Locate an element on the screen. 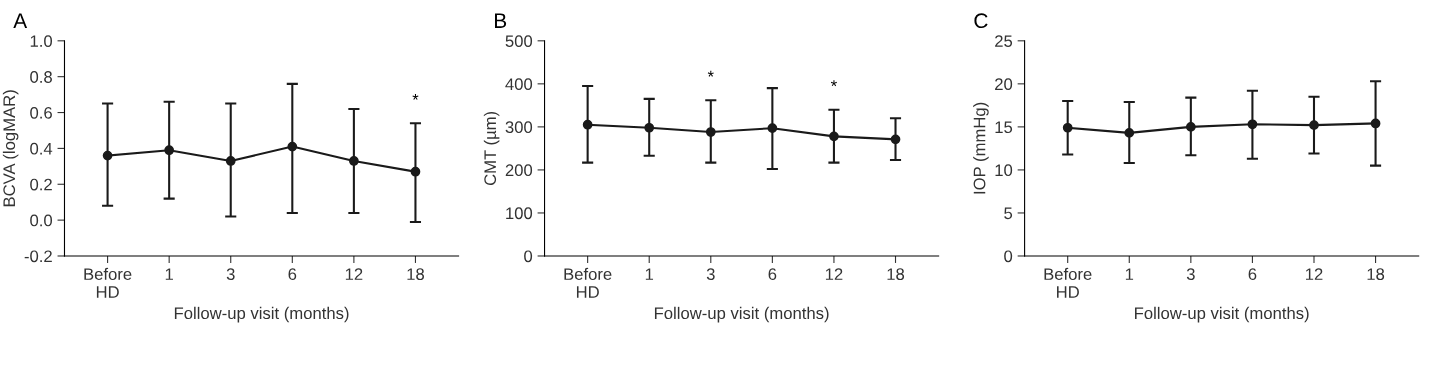 The width and height of the screenshot is (1433, 371). y-tick-label: 15 is located at coordinates (1004, 127).